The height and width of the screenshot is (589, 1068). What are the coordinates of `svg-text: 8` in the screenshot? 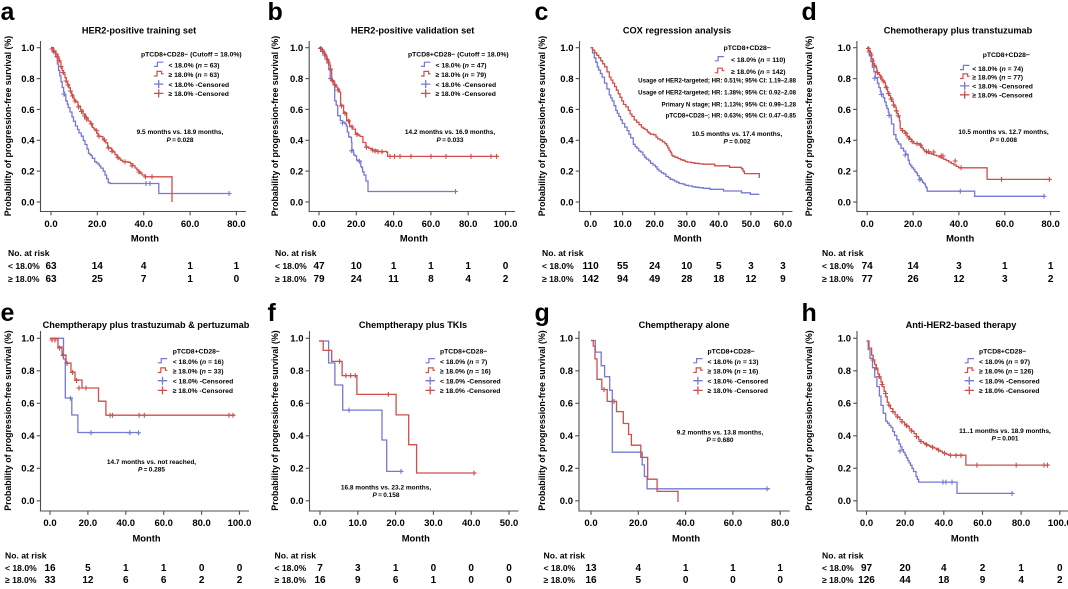 It's located at (431, 279).